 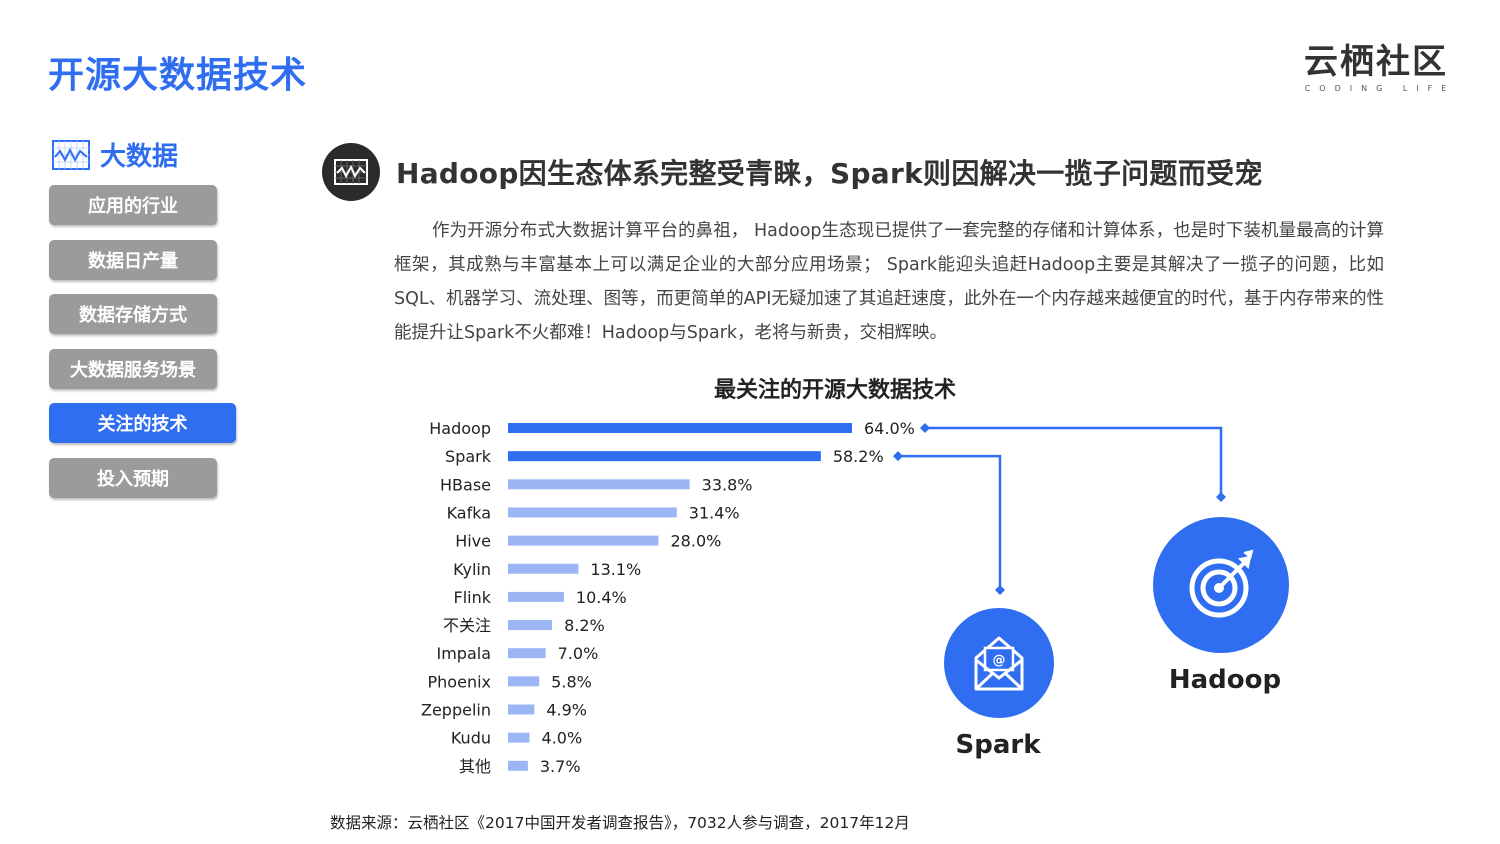 I want to click on section-heading: Hadoop因生态体系完整受青睐，Spark则因解决一揽子问题而受宠, so click(x=829, y=173).